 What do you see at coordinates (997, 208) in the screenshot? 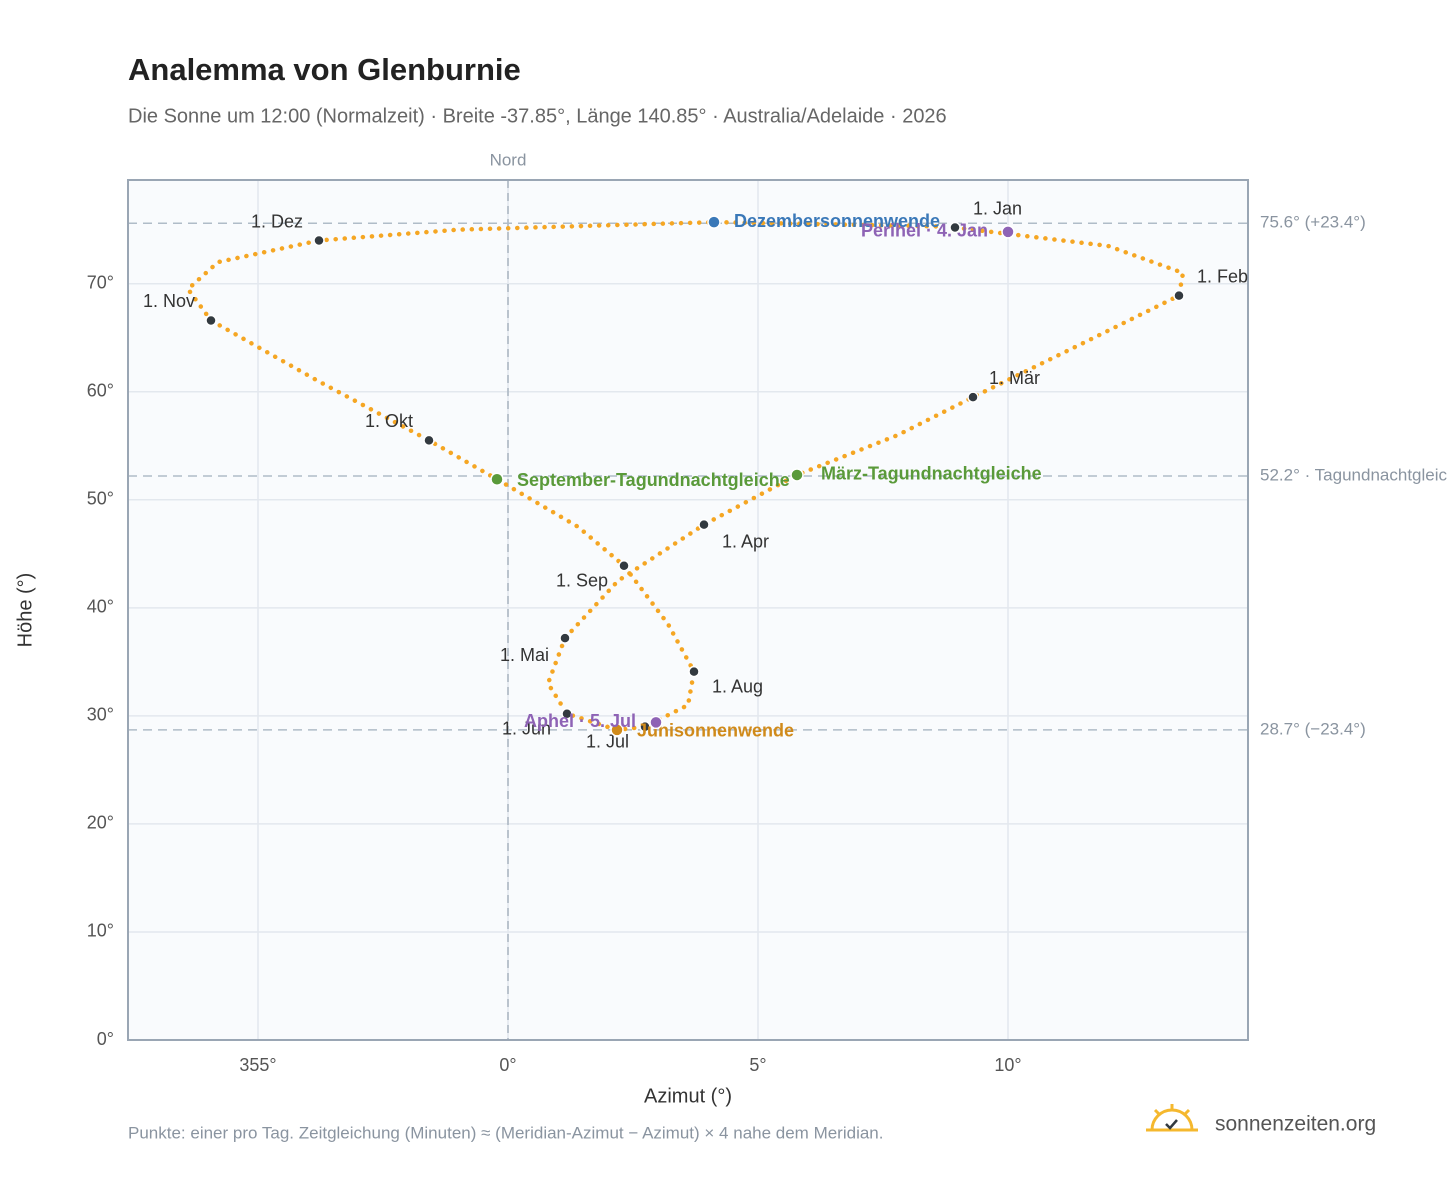
I see `month-label: 1. Jan` at bounding box center [997, 208].